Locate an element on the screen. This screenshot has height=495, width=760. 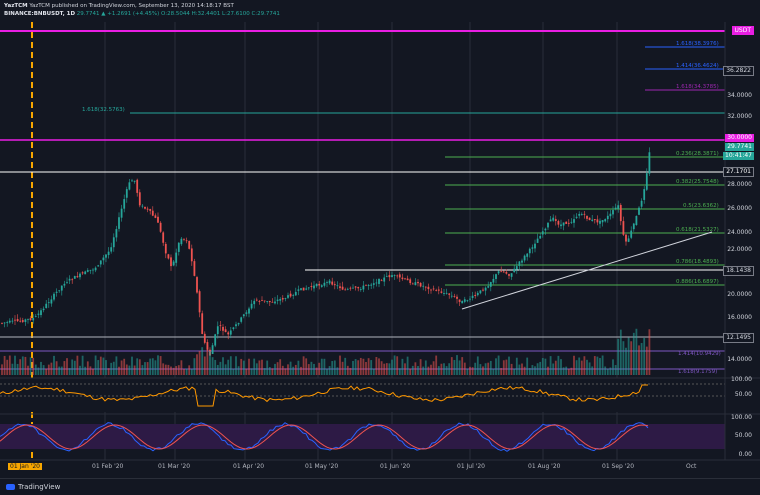
price-tick: 16.0000 is located at coordinates (739, 317).